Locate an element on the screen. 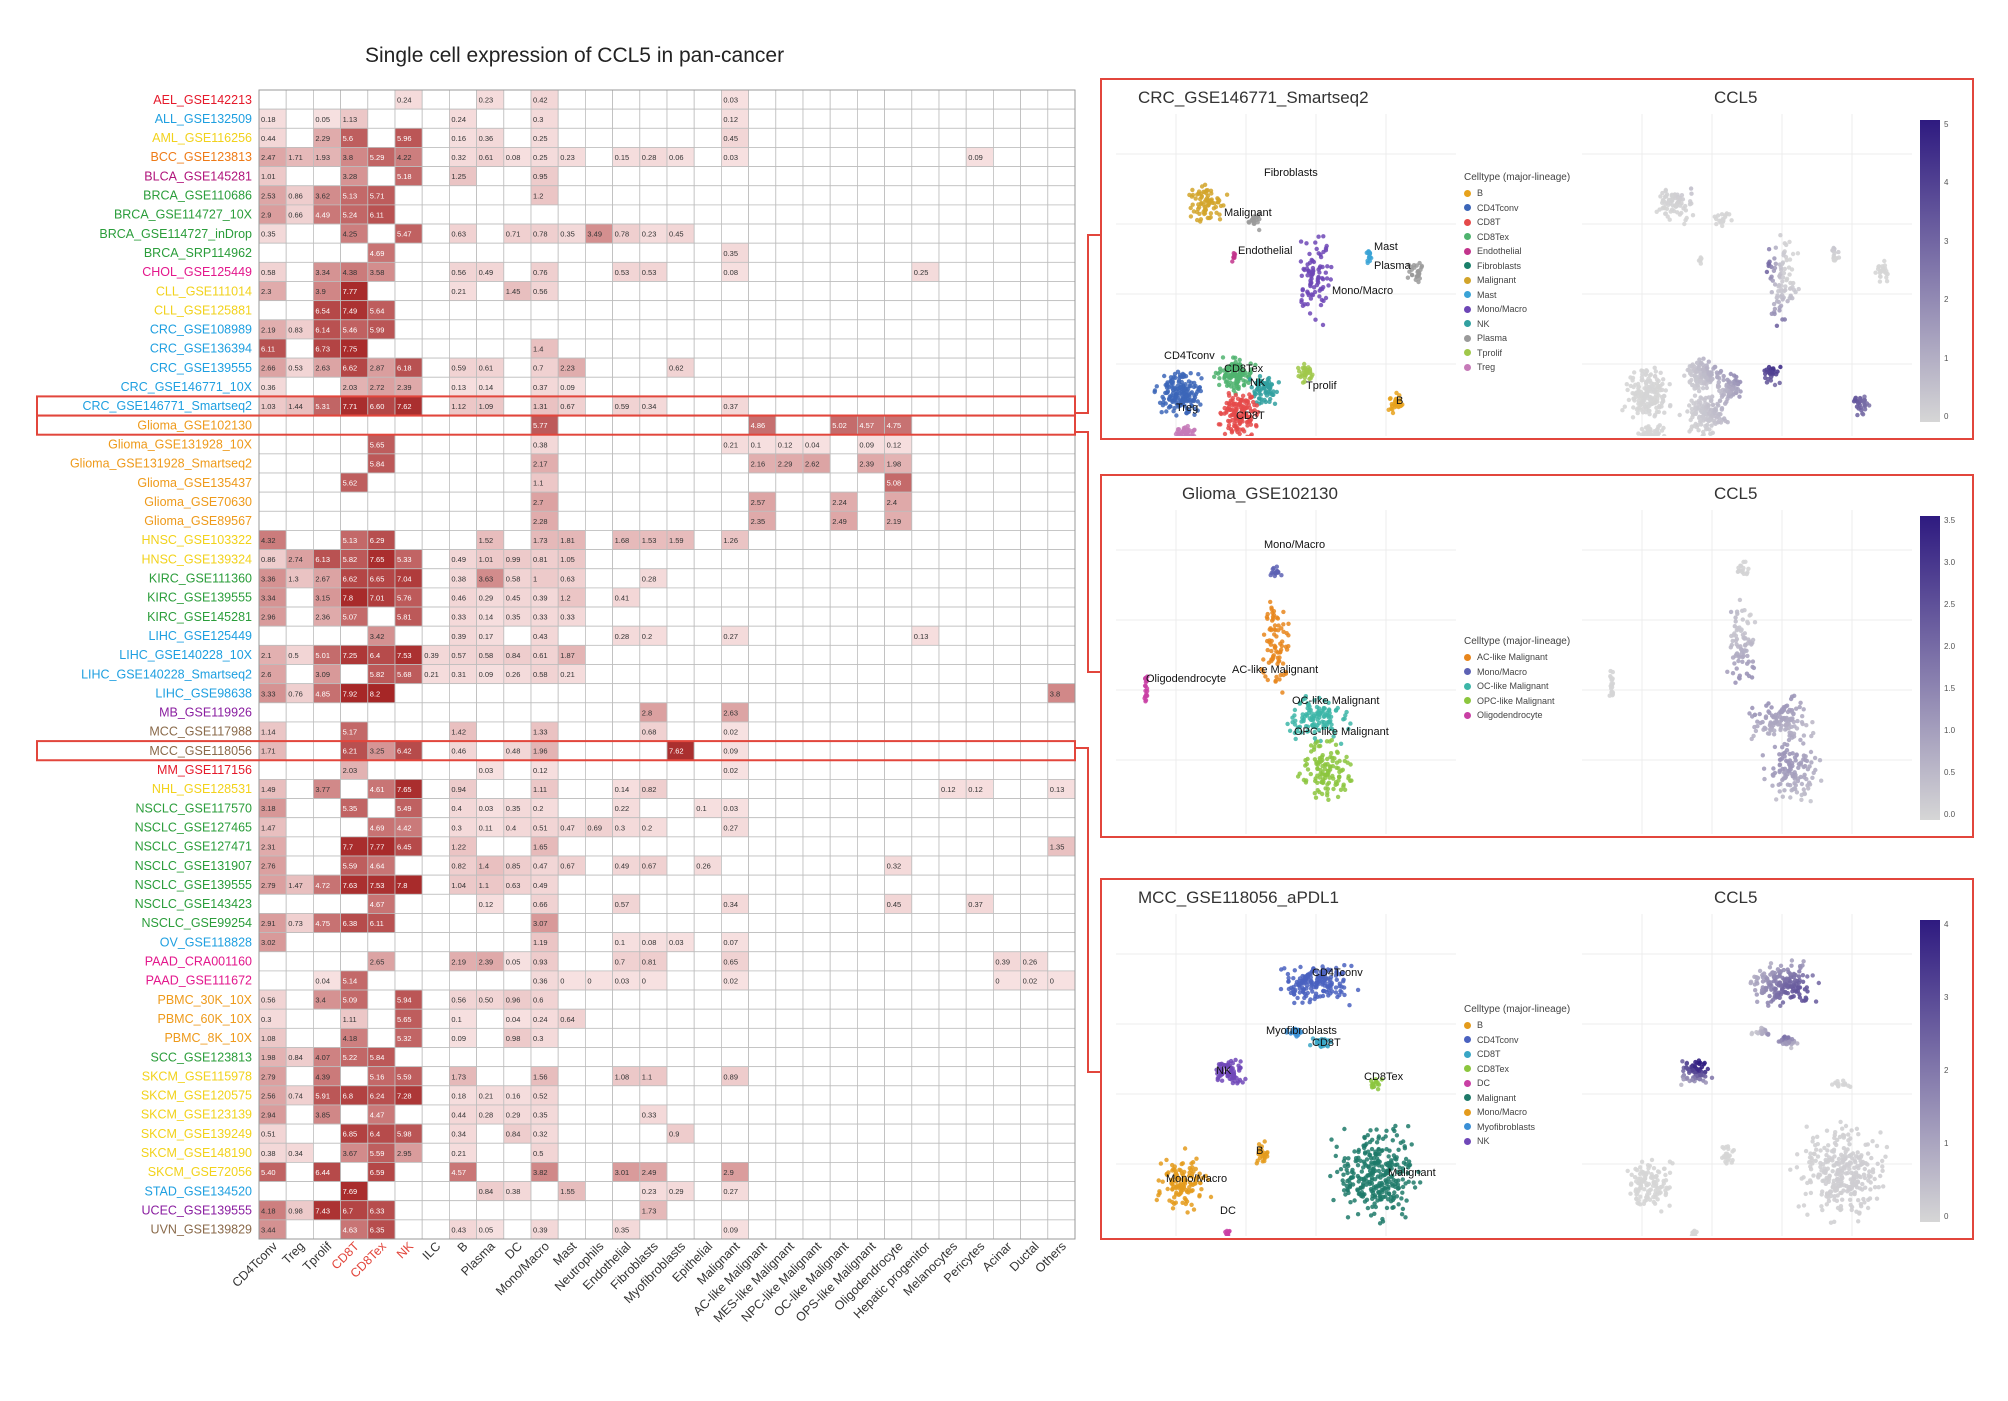  legend-item: CD8Tex is located at coordinates (1517, 237).